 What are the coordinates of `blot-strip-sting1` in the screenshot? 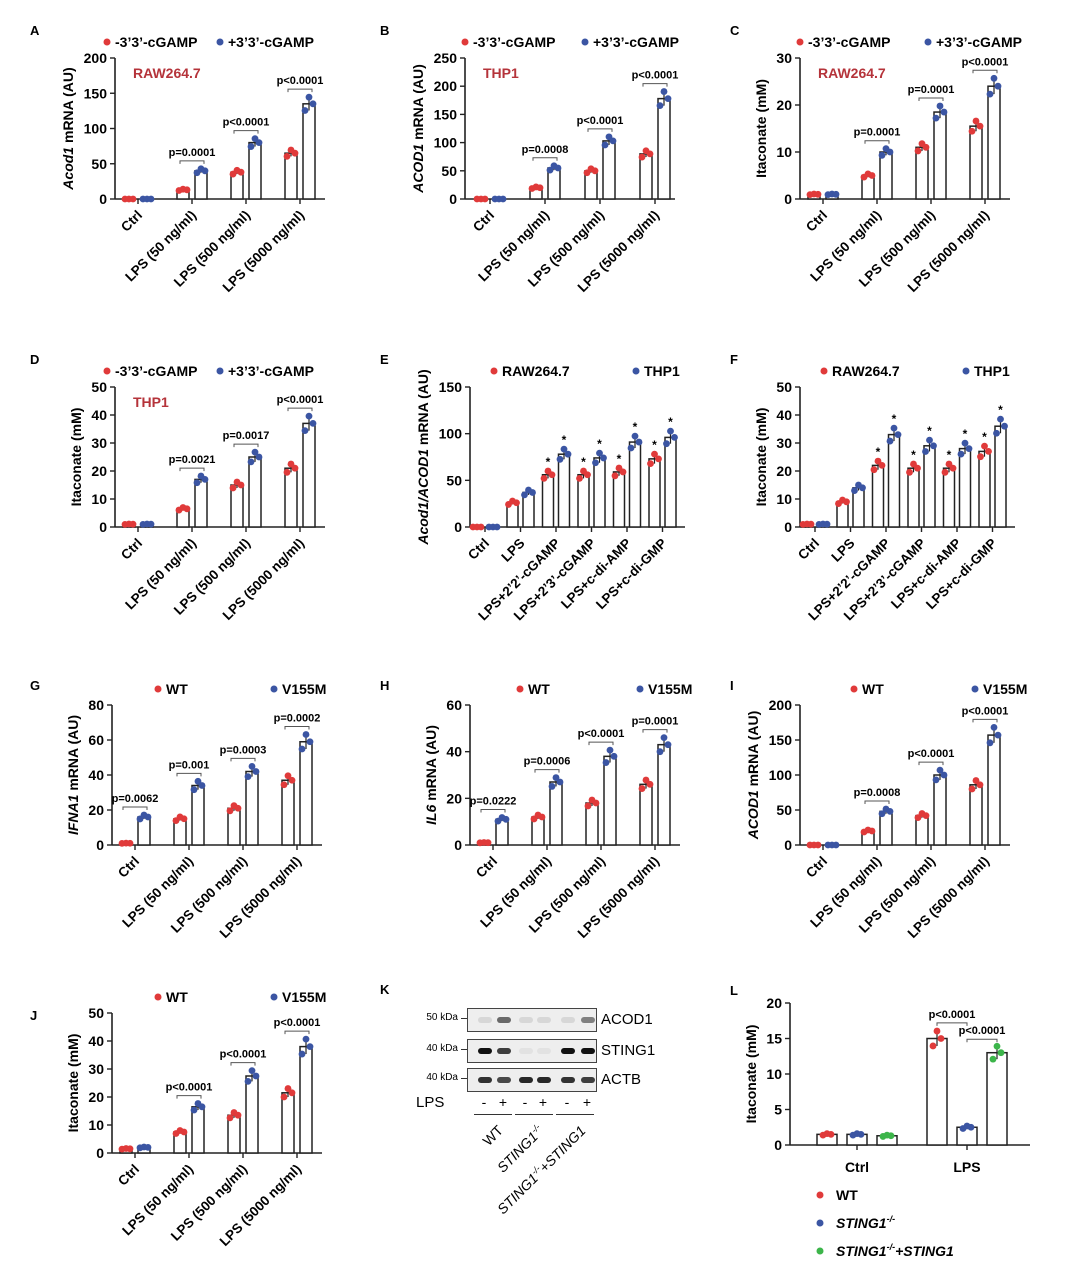 It's located at (532, 1051).